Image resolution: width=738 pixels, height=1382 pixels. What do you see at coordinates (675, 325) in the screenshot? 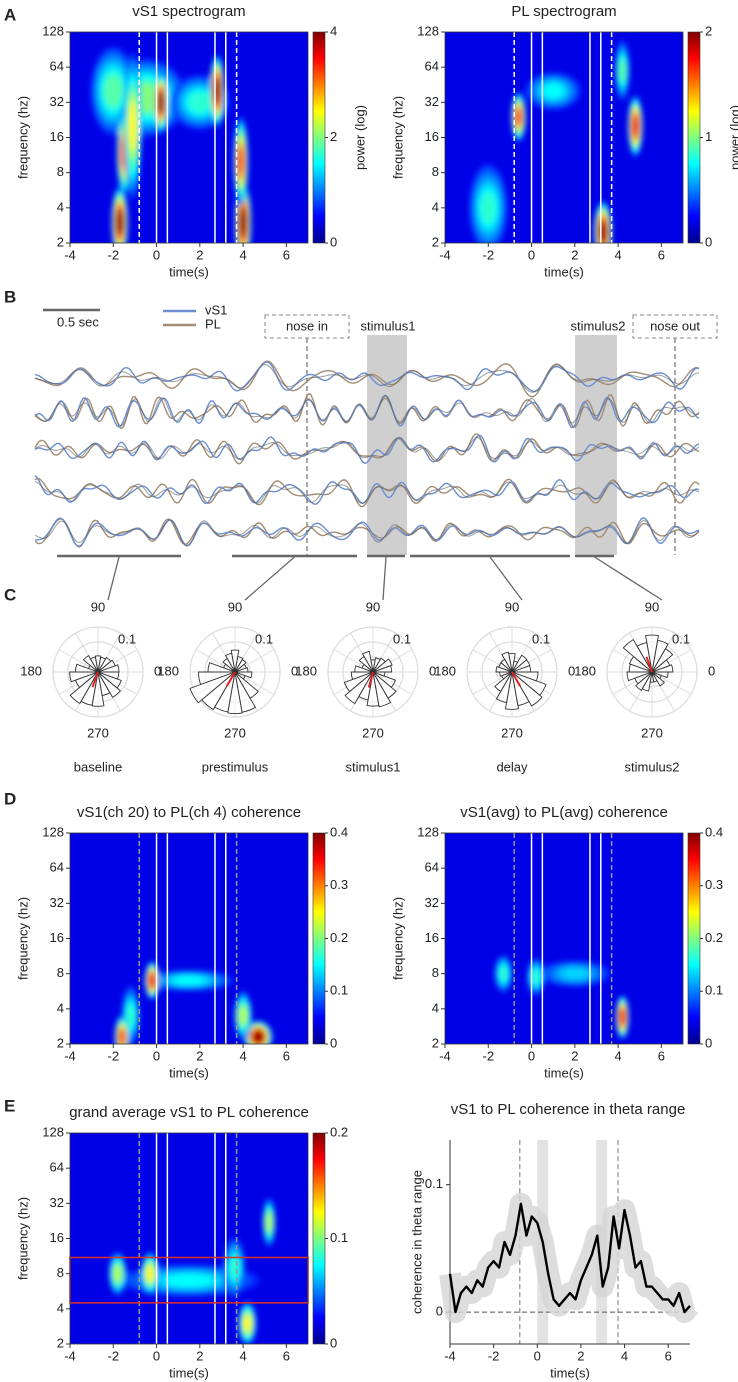
I see `event-label: nose out` at bounding box center [675, 325].